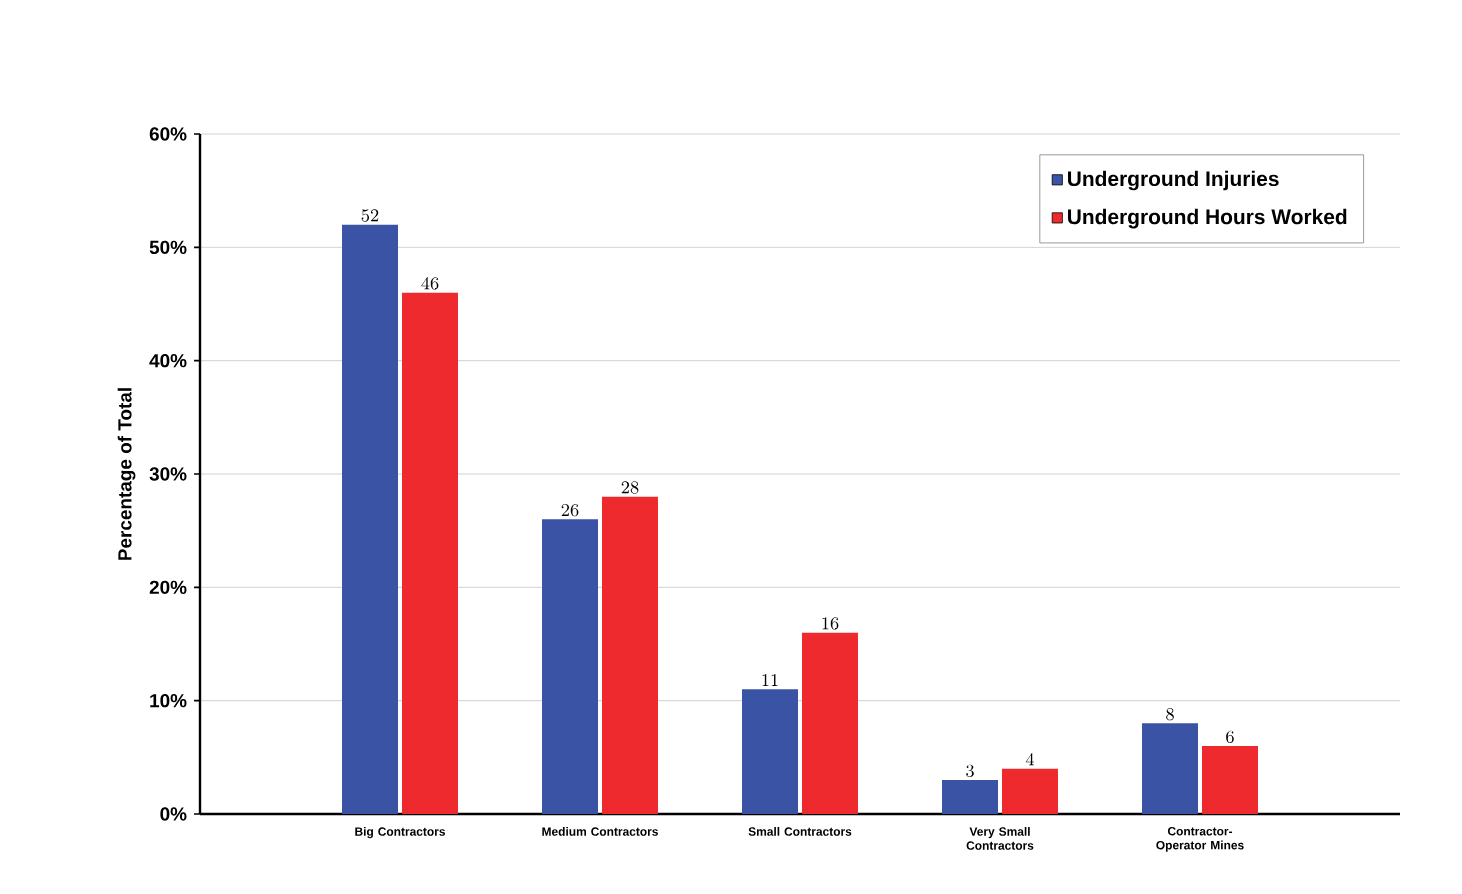  Describe the element at coordinates (1030, 759) in the screenshot. I see `data-label: 4` at that location.